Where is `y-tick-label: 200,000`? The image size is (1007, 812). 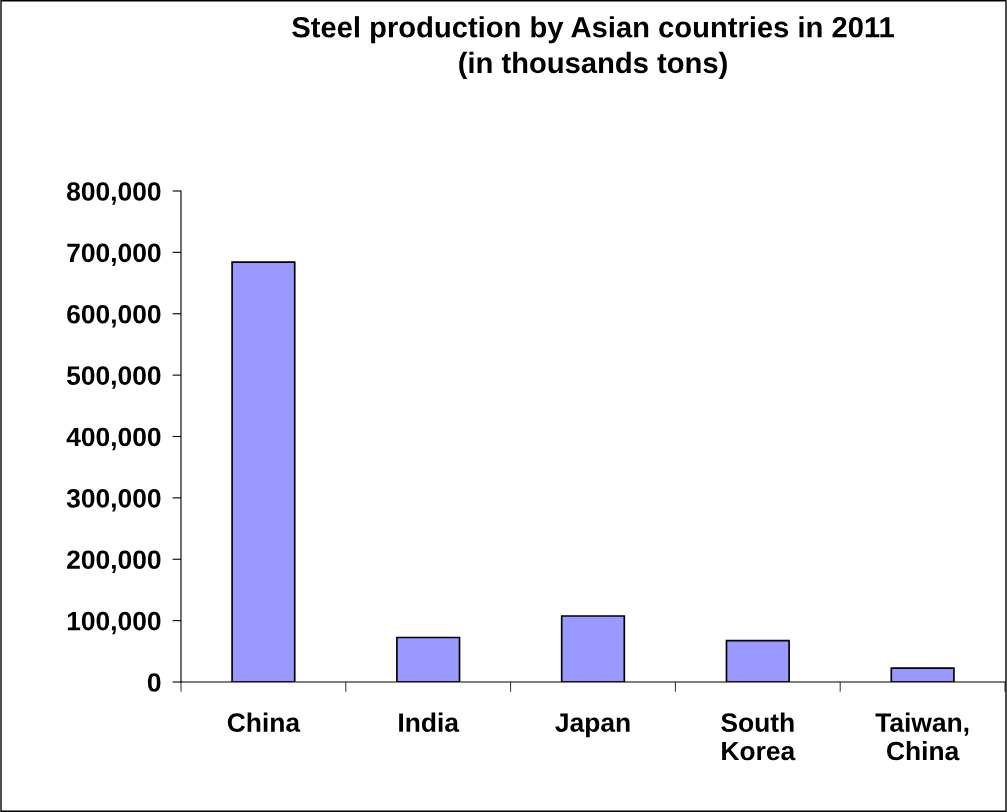 y-tick-label: 200,000 is located at coordinates (114, 561).